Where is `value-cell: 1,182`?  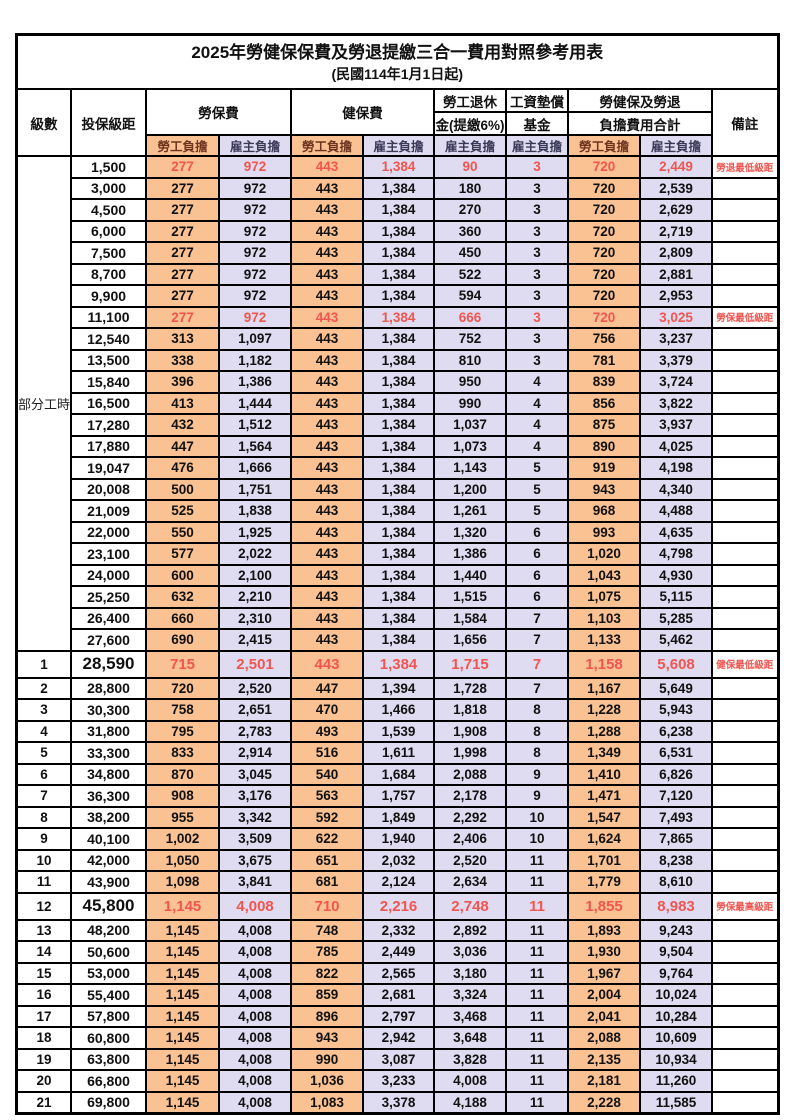 value-cell: 1,182 is located at coordinates (255, 360).